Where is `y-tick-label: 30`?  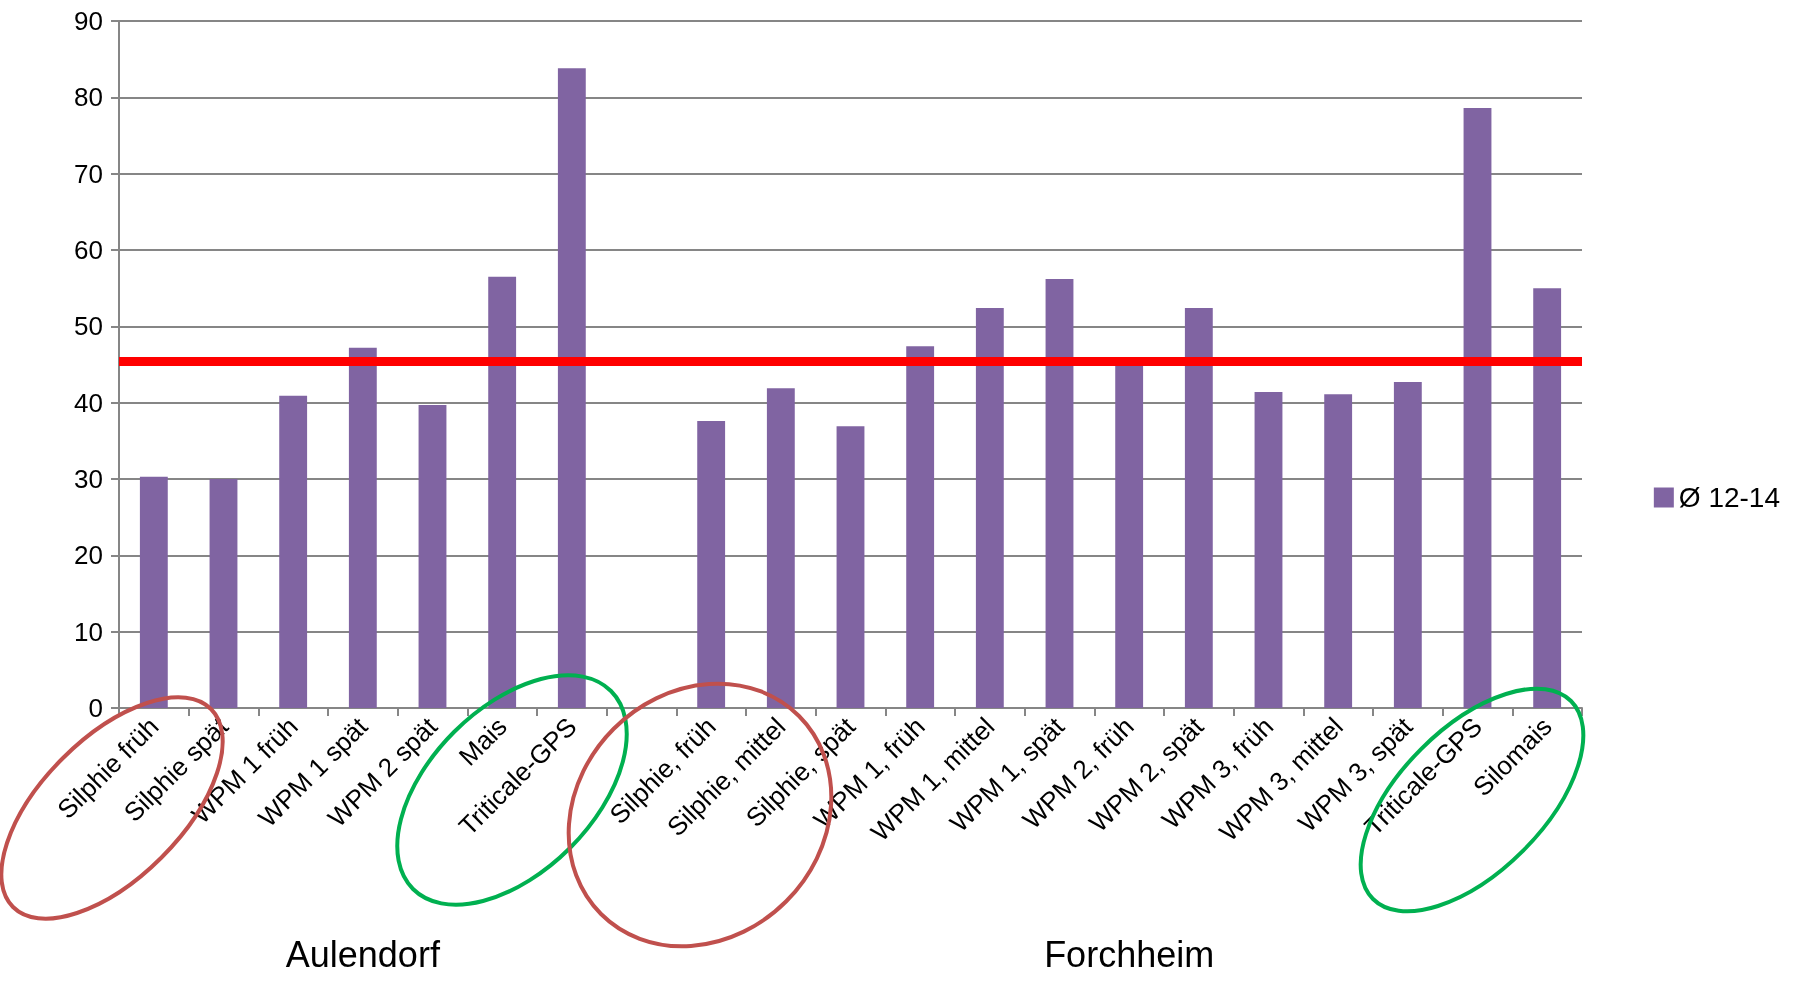 y-tick-label: 30 is located at coordinates (88, 479).